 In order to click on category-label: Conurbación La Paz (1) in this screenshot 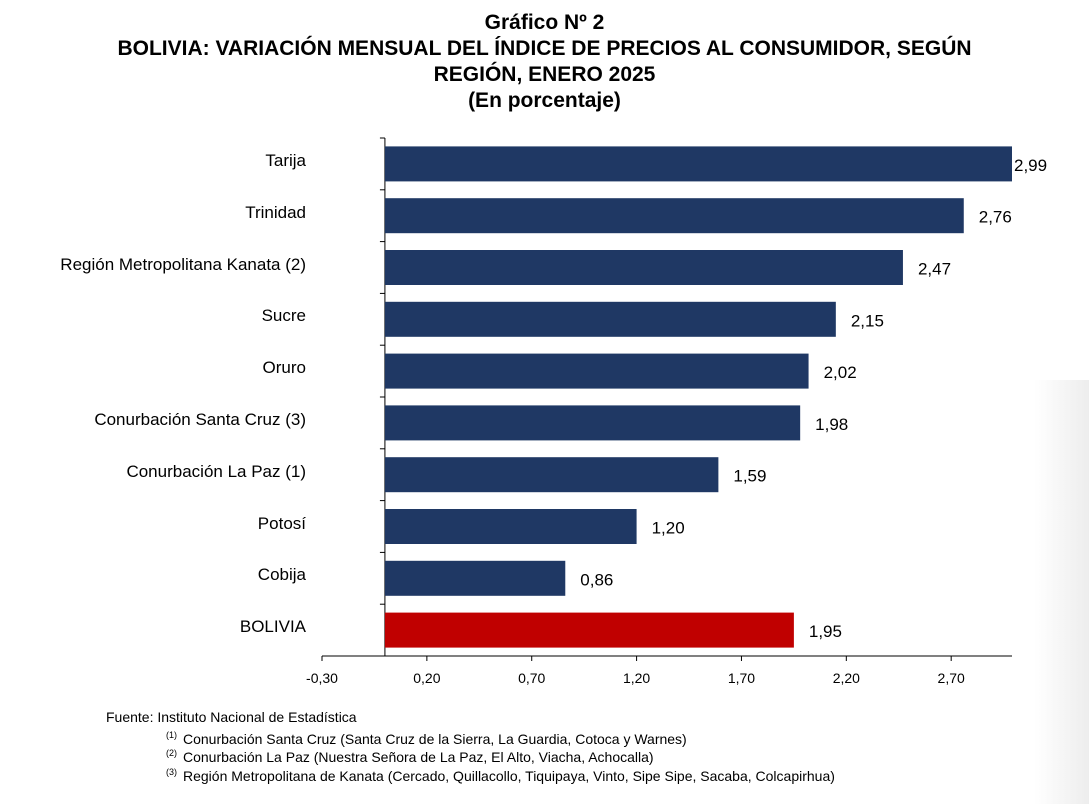, I will do `click(216, 471)`.